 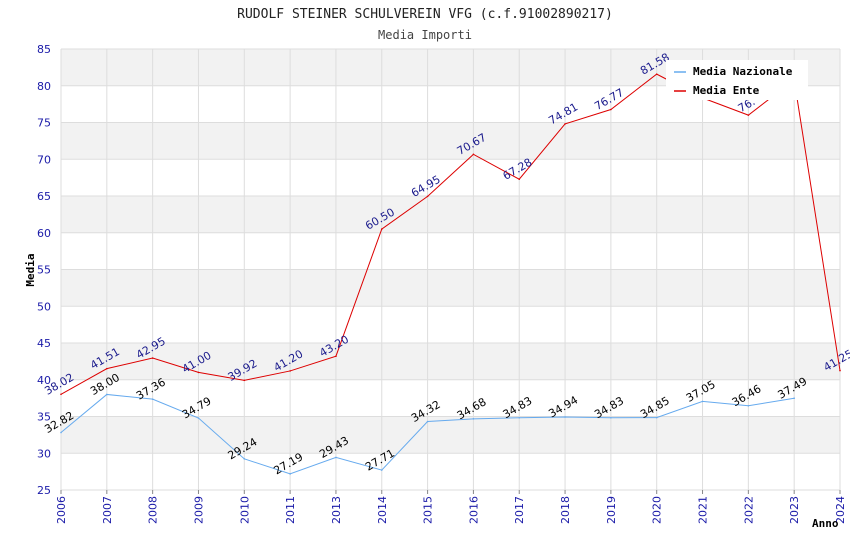 What do you see at coordinates (244, 510) in the screenshot?
I see `x-tick-label: 2010` at bounding box center [244, 510].